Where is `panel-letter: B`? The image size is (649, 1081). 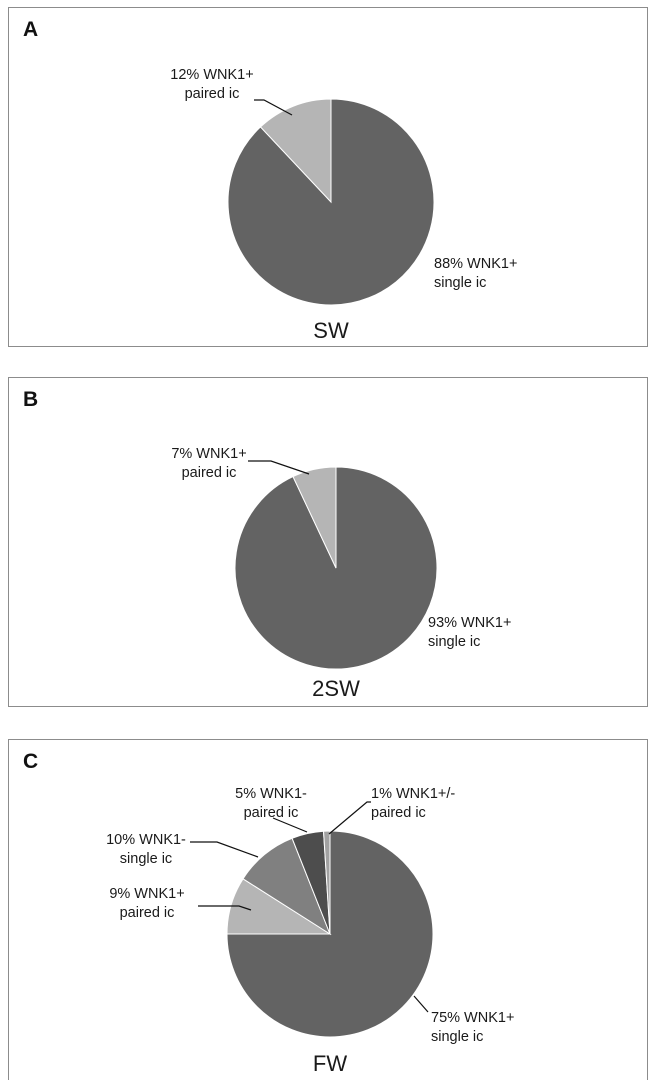 panel-letter: B is located at coordinates (31, 399).